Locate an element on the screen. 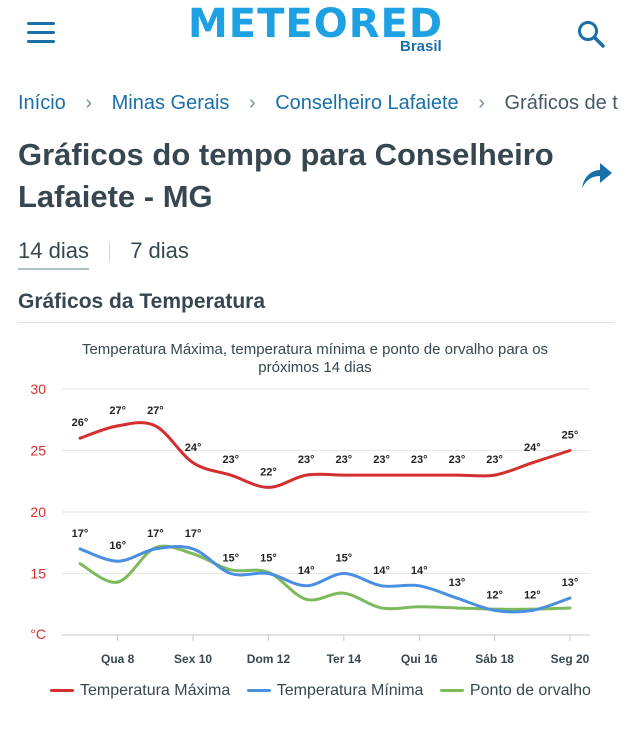  tab-7-dias: 7 dias is located at coordinates (159, 250).